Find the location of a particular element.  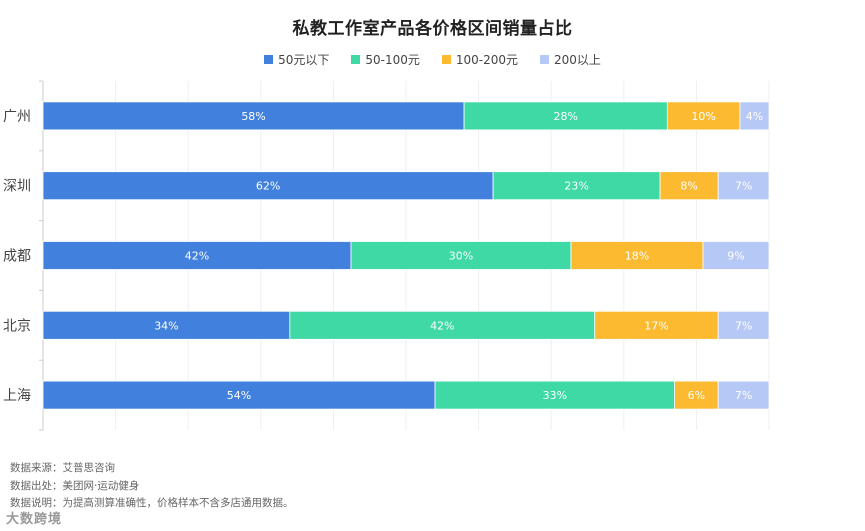

data-label: 23% is located at coordinates (576, 186).